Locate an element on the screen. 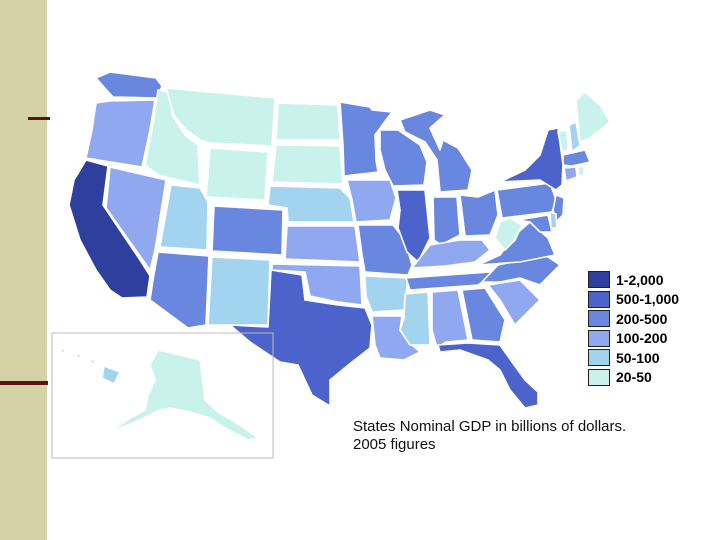  new-mexico is located at coordinates (239, 291).